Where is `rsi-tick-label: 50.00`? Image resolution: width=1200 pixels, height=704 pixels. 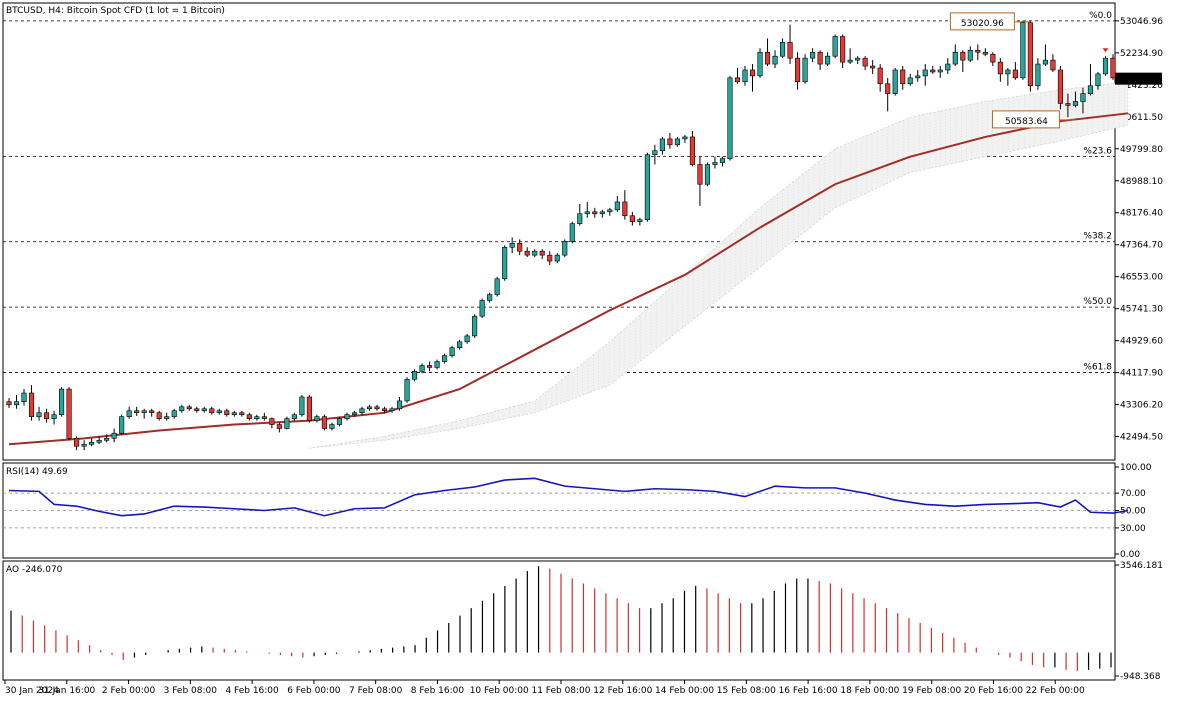 rsi-tick-label: 50.00 is located at coordinates (1133, 512).